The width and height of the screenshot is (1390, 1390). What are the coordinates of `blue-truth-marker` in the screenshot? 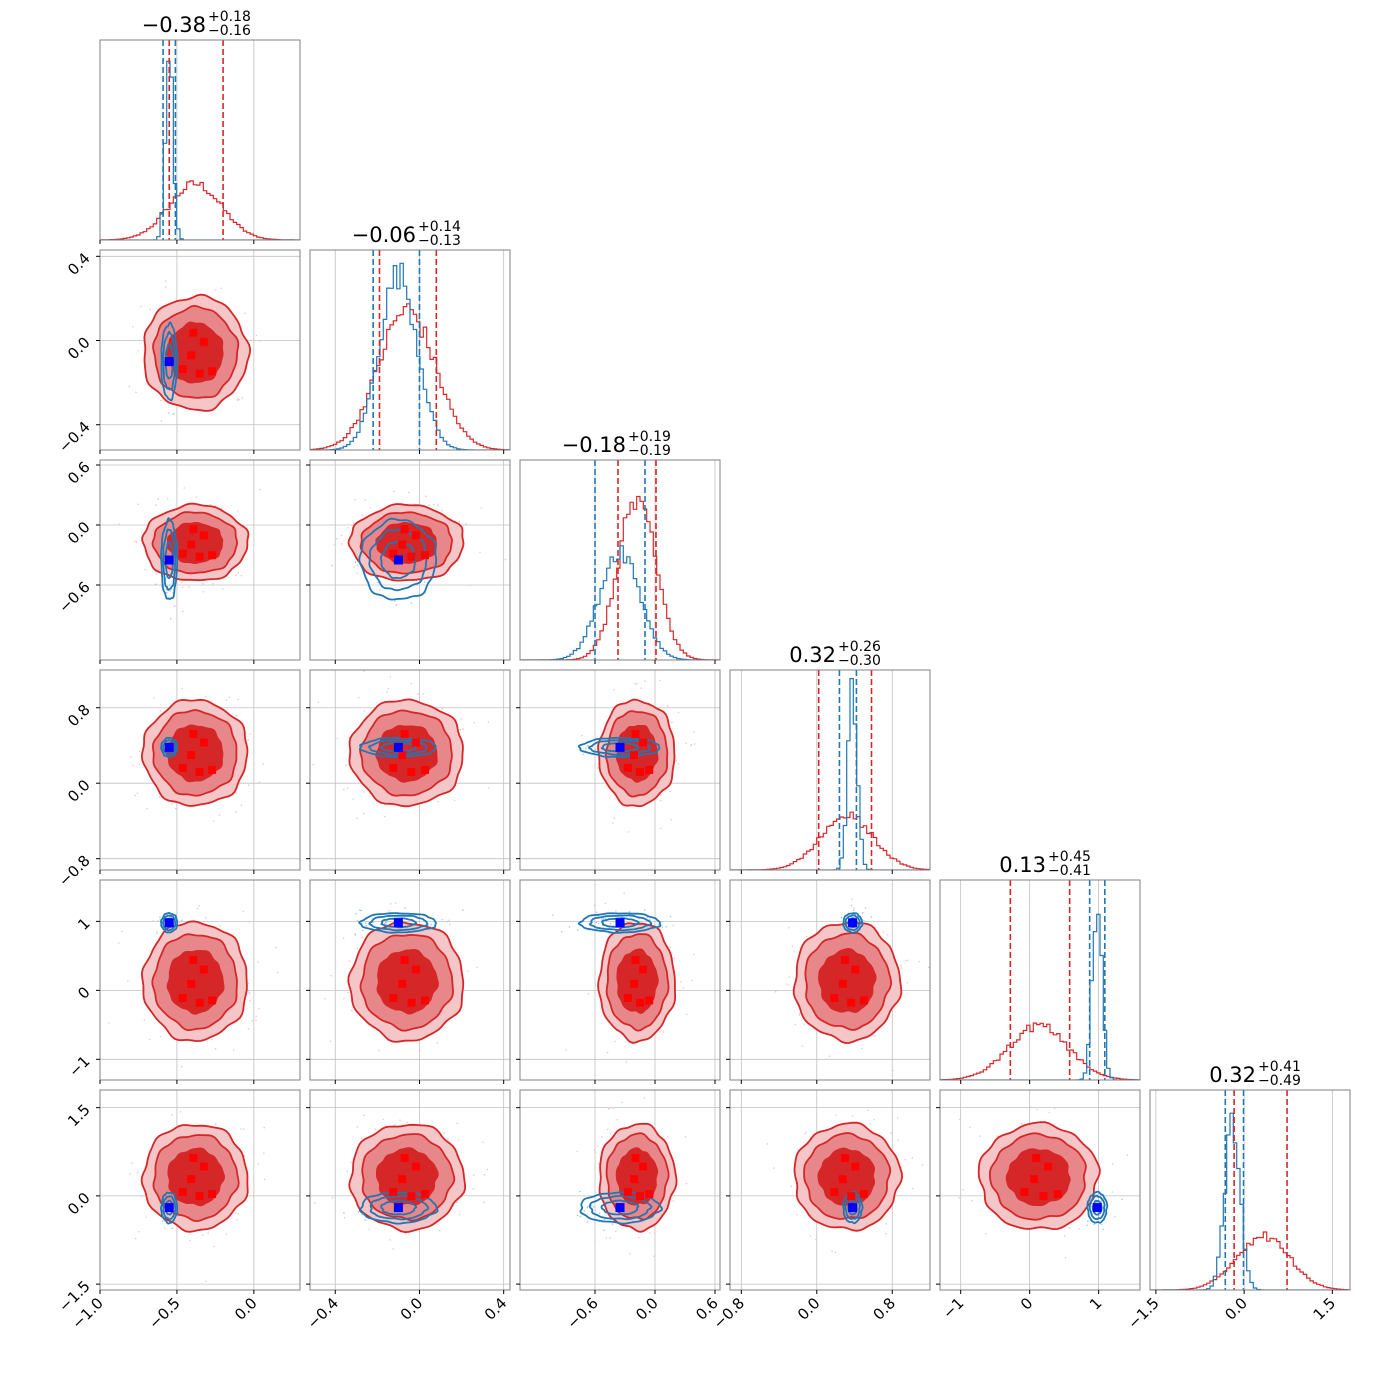 It's located at (169, 560).